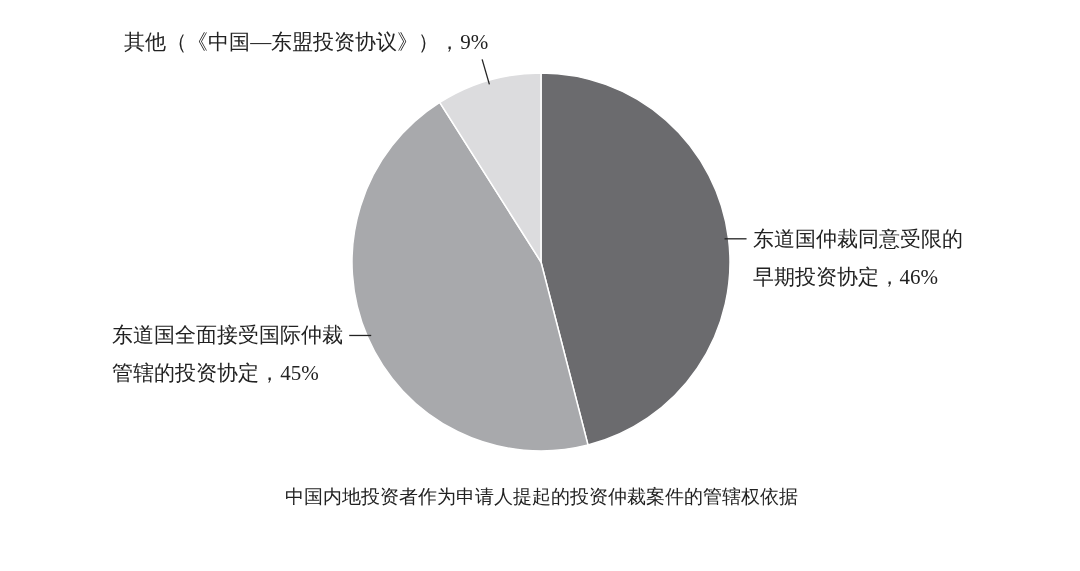 The width and height of the screenshot is (1080, 571). I want to click on slice-label: 其他（《中国—东盟投资协议》），9%, so click(306, 42).